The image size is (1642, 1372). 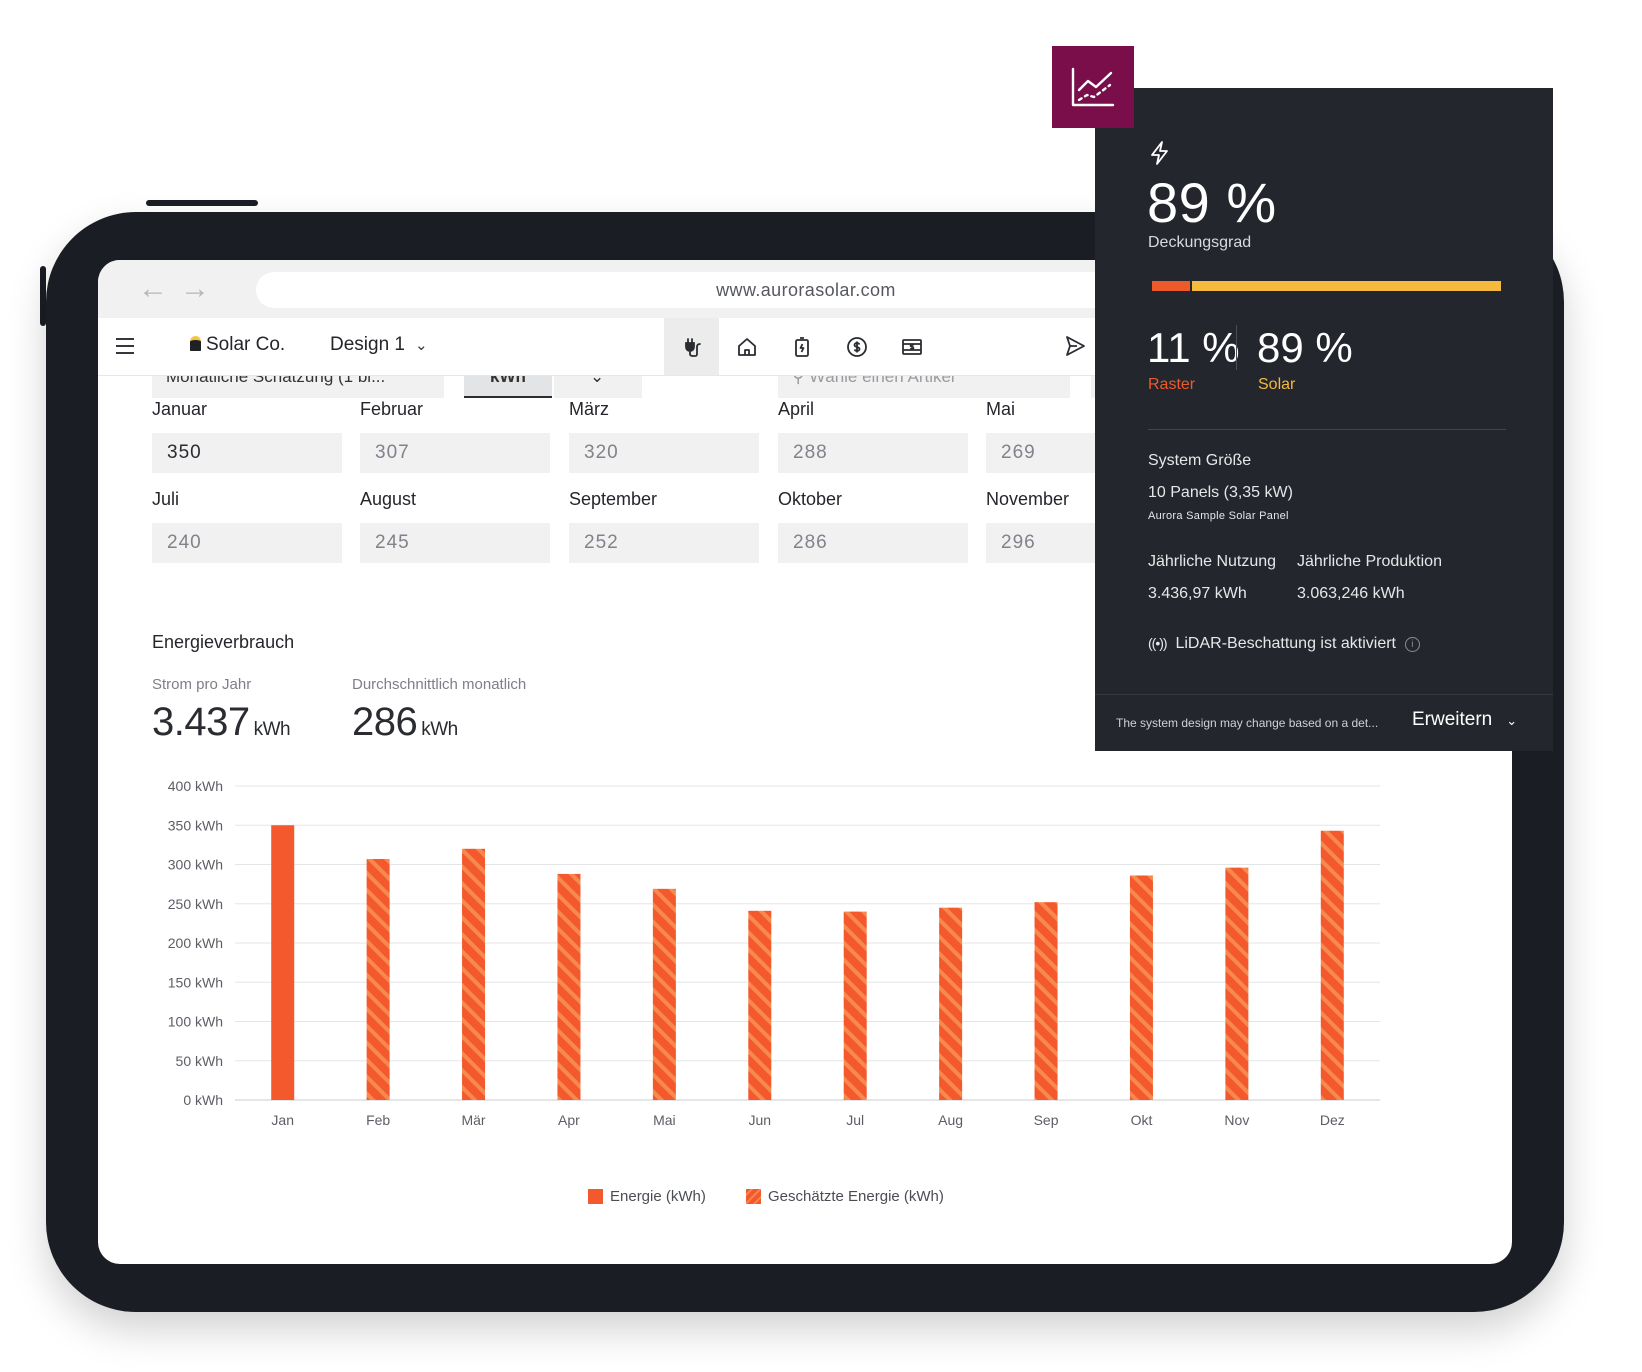 What do you see at coordinates (1305, 347) in the screenshot?
I see `solar-percent: 89 %` at bounding box center [1305, 347].